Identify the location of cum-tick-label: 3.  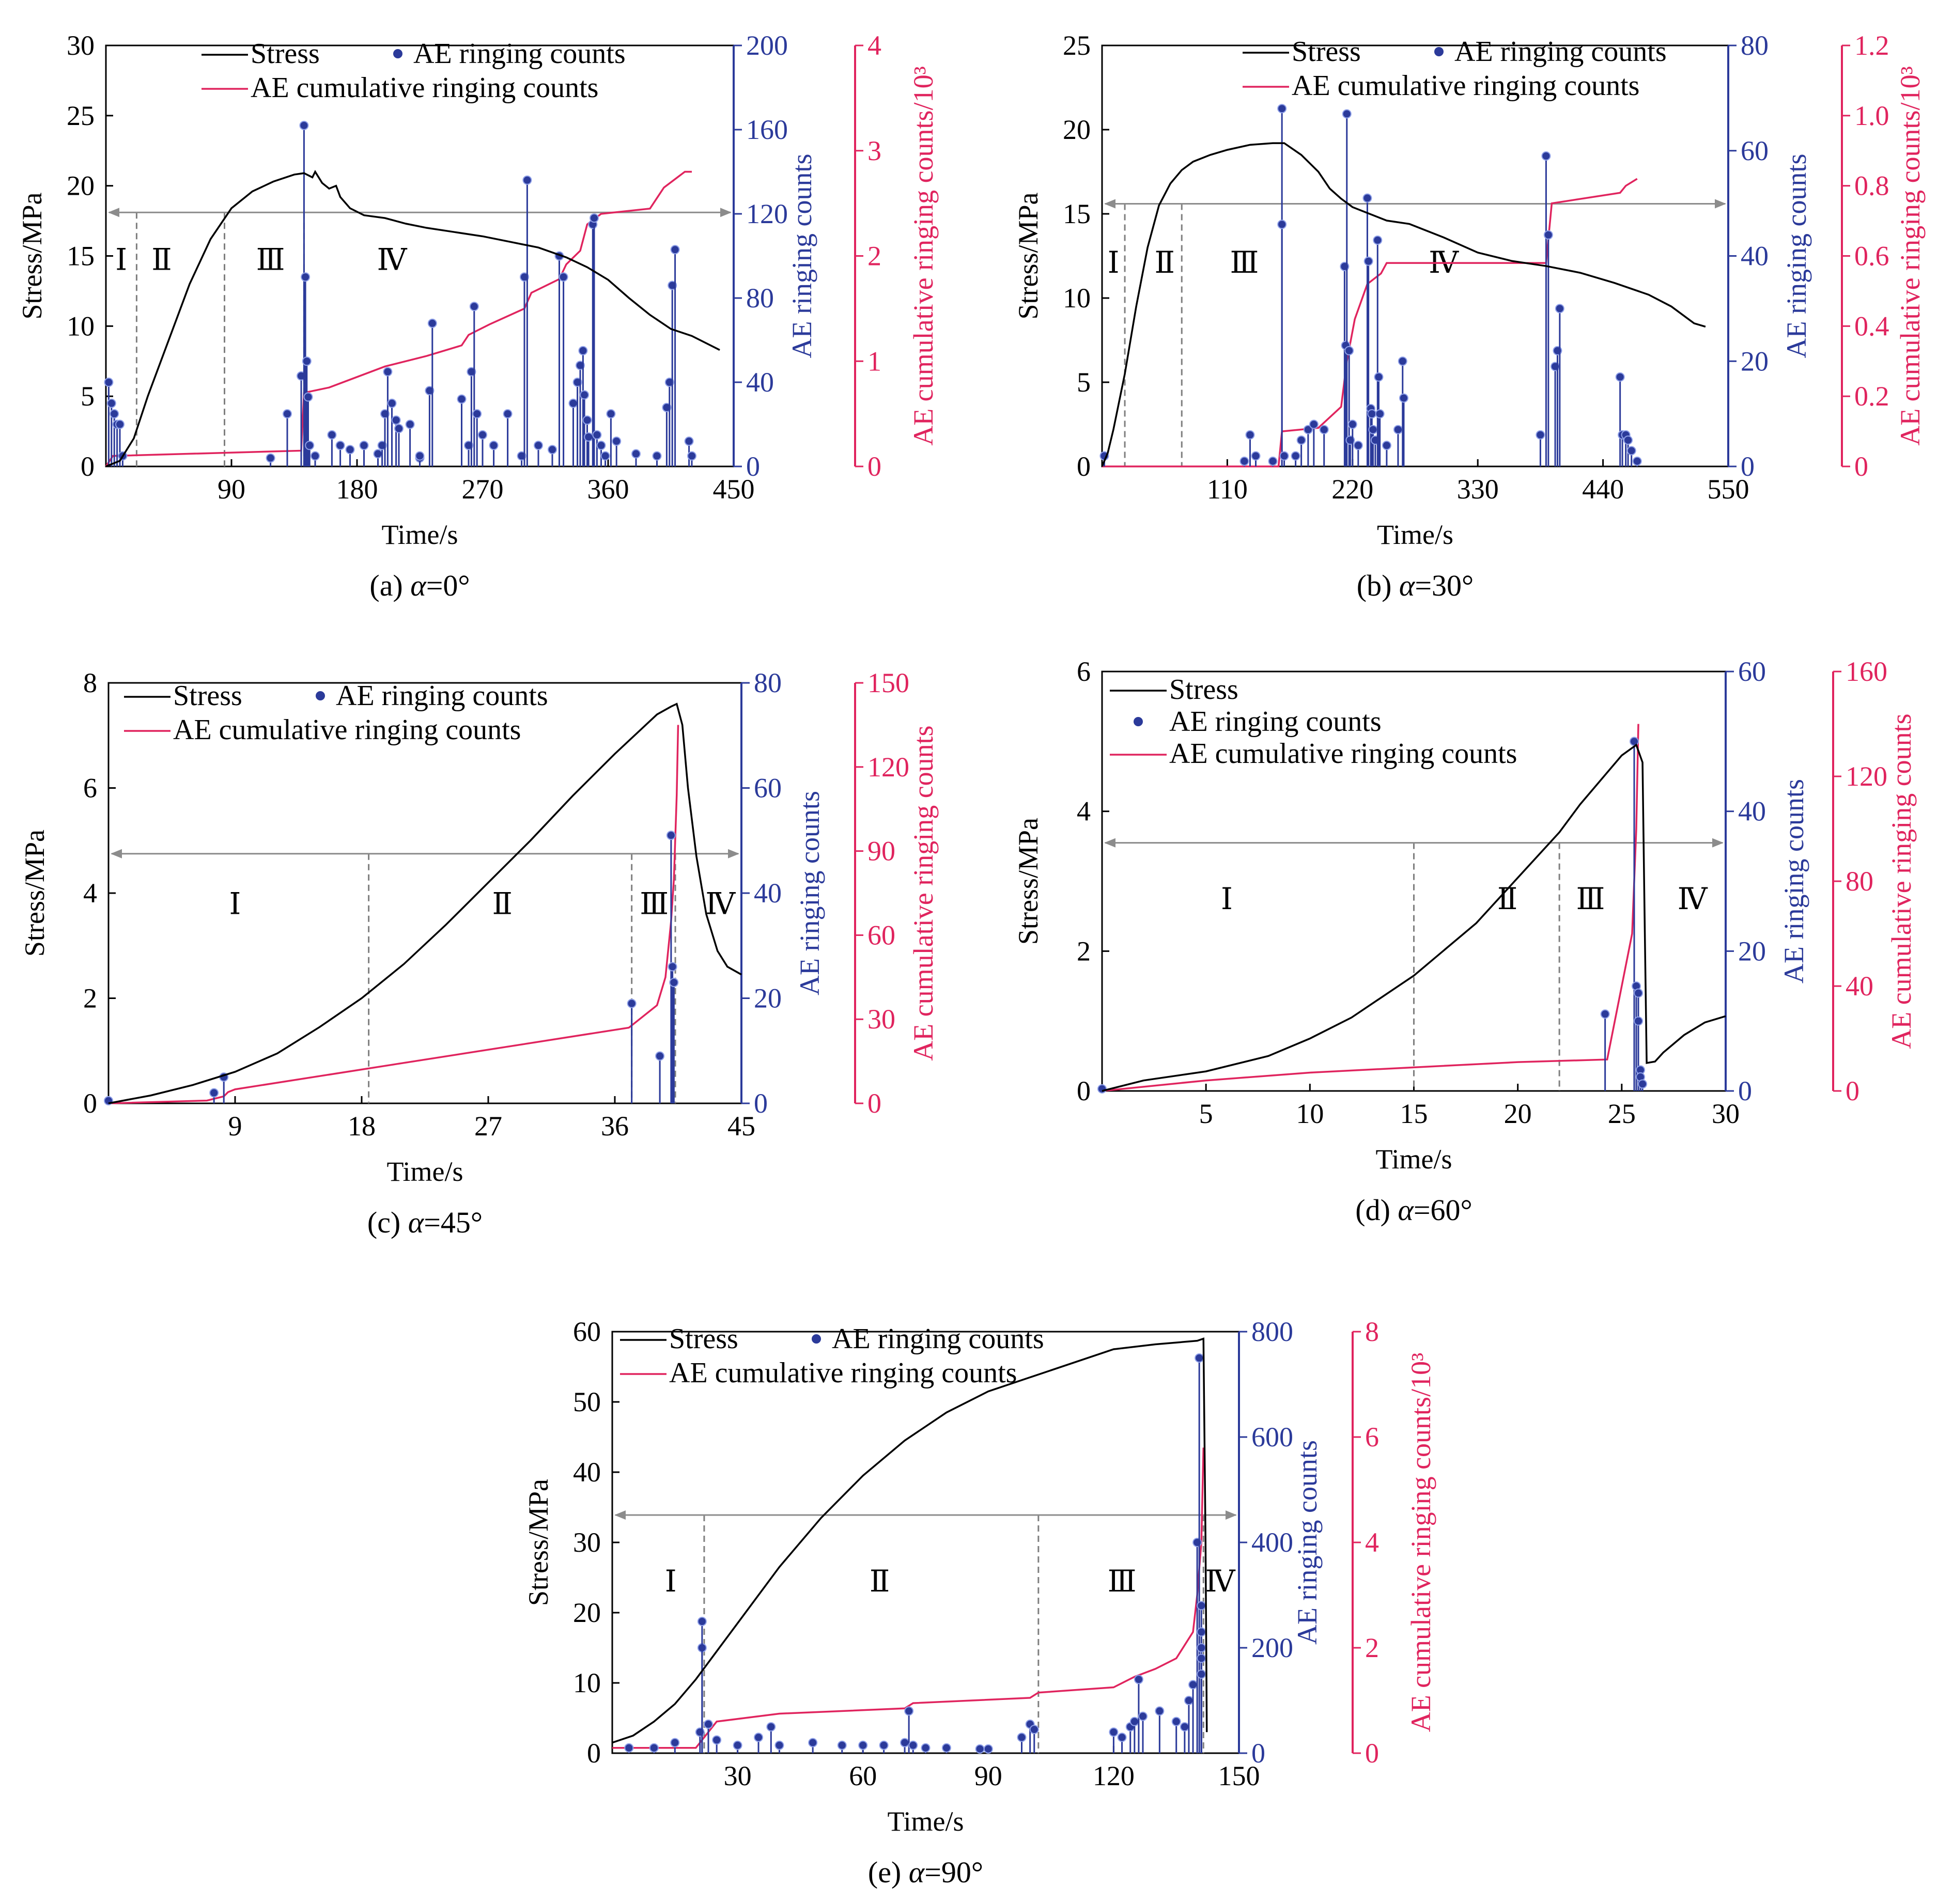
(874, 150).